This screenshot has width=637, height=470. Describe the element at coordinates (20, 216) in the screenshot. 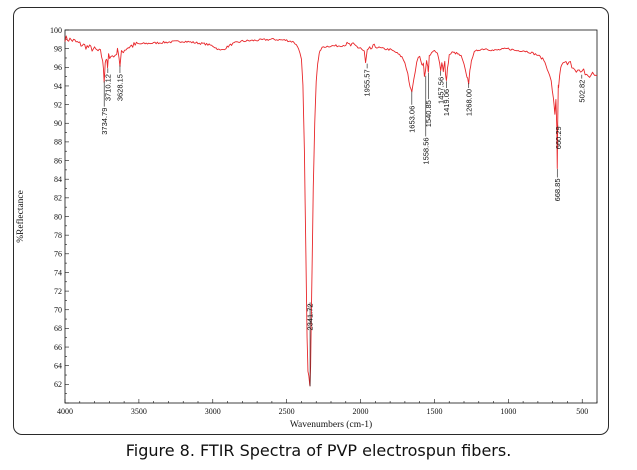

I see `y-axis-title: %Reflectance` at that location.